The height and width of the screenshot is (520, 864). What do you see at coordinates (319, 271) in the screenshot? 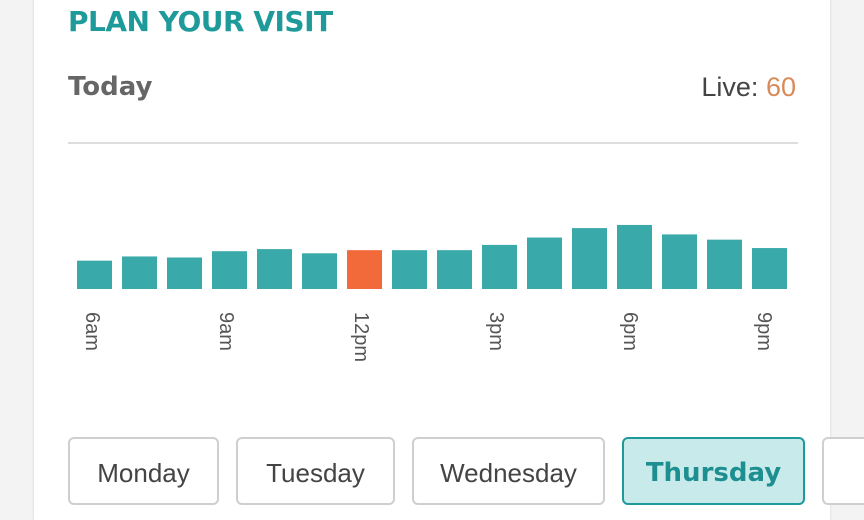
I see `bar-11am` at bounding box center [319, 271].